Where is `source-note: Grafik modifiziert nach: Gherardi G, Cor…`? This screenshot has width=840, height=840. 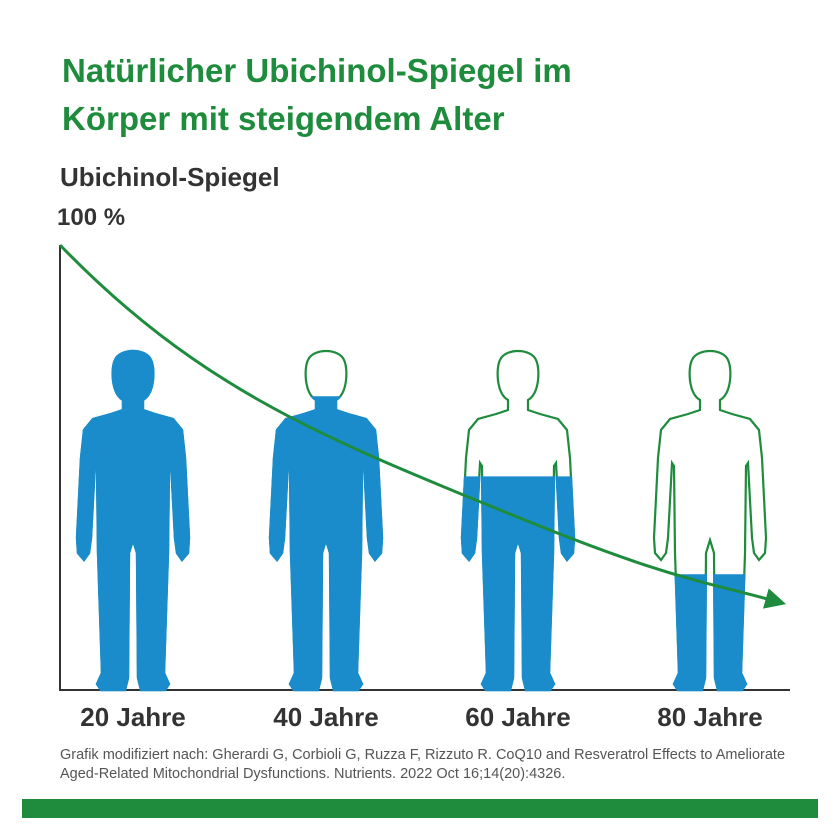
source-note: Grafik modifiziert nach: Gherardi G, Cor… is located at coordinates (423, 764).